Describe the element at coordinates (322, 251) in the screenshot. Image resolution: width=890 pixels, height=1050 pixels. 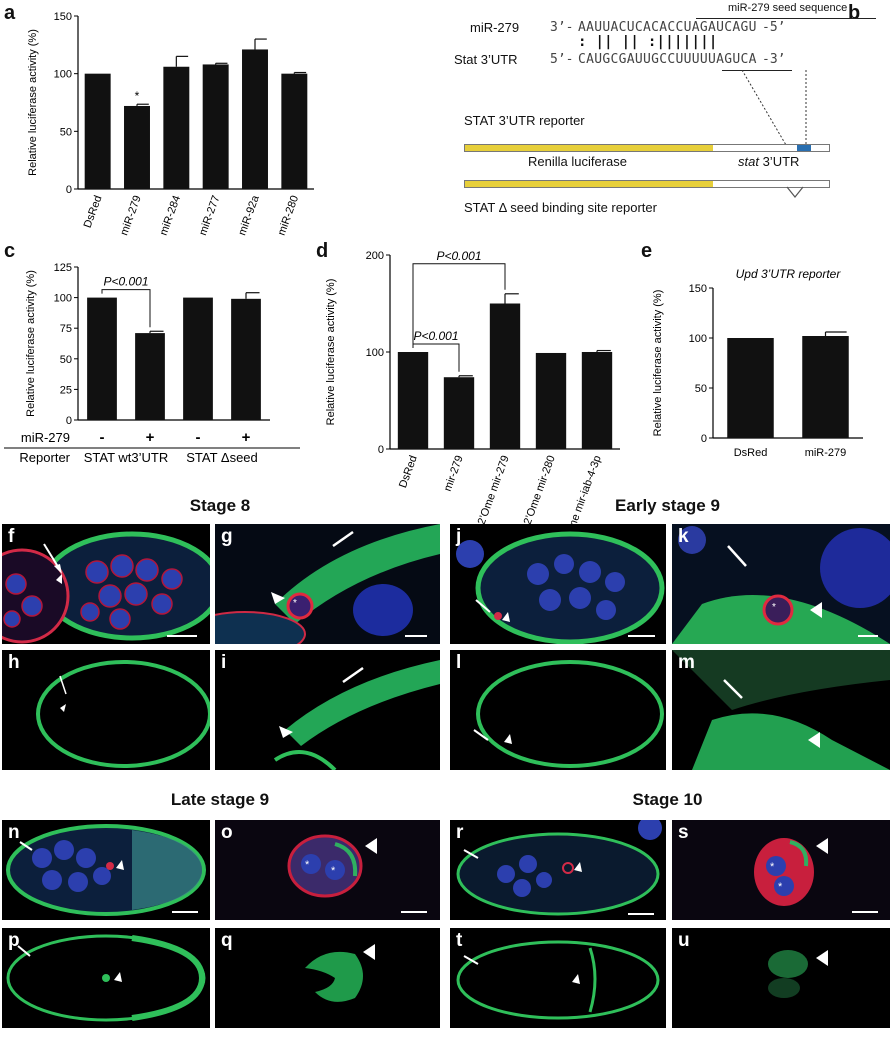
I see `panel-label-d: d` at that location.